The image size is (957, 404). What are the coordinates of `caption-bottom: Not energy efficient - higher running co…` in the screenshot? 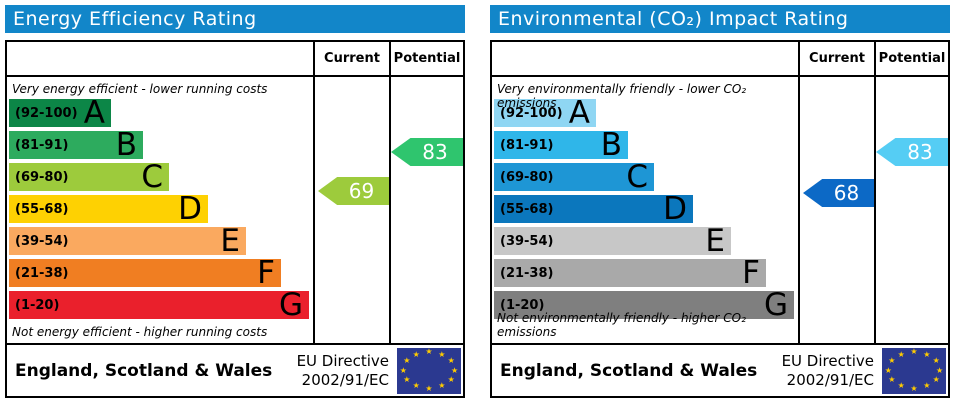 It's located at (140, 332).